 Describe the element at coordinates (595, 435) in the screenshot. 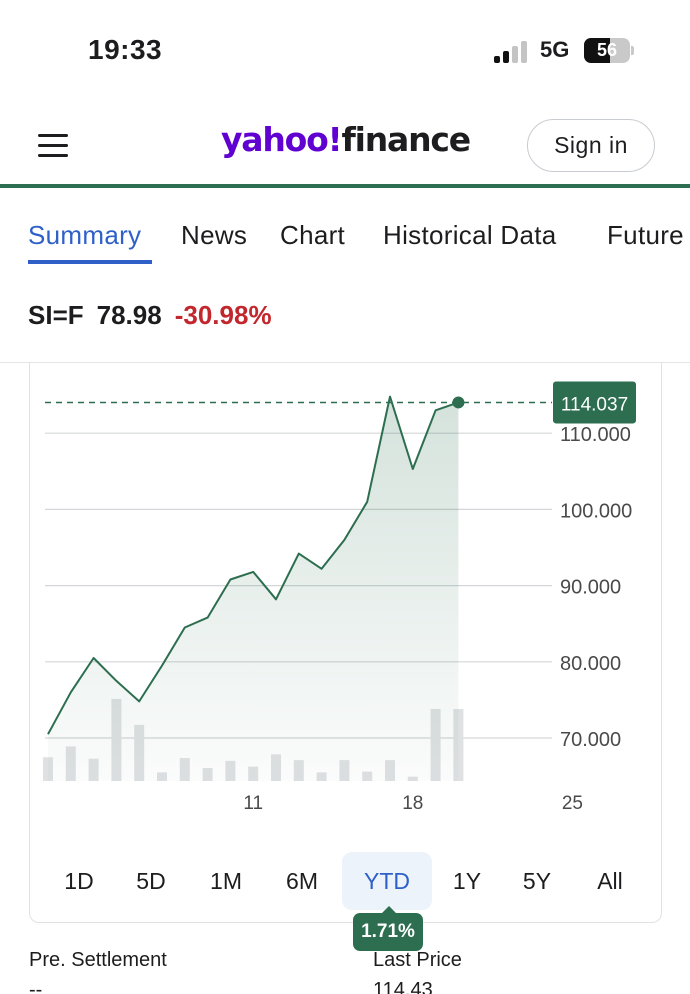

I see `y-tick-label: 110.000` at that location.